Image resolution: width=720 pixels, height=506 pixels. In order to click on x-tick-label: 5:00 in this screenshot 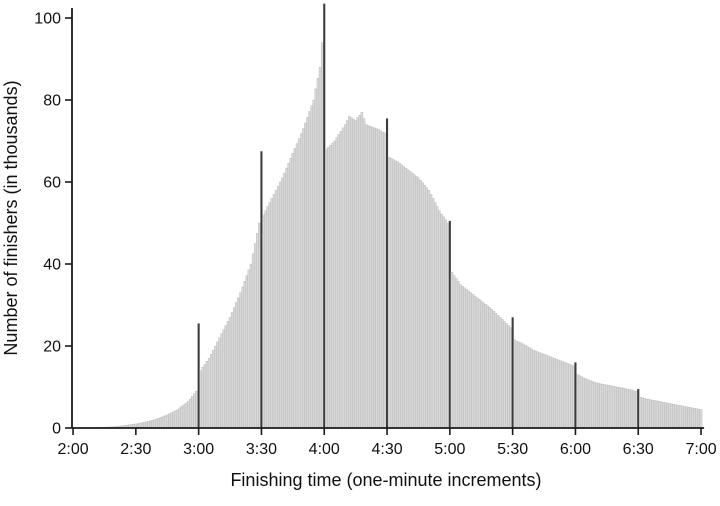, I will do `click(449, 449)`.